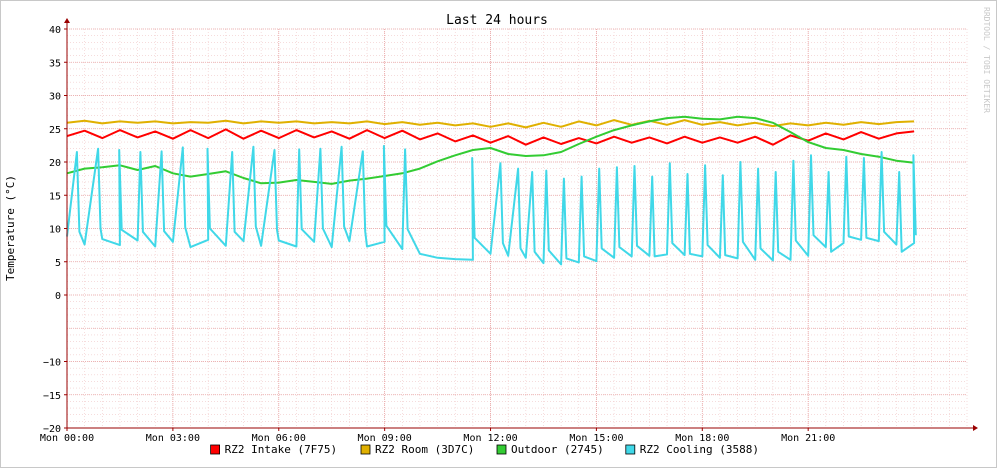 The height and width of the screenshot is (468, 997). Describe the element at coordinates (55, 130) in the screenshot. I see `y-tick-label: 25` at that location.